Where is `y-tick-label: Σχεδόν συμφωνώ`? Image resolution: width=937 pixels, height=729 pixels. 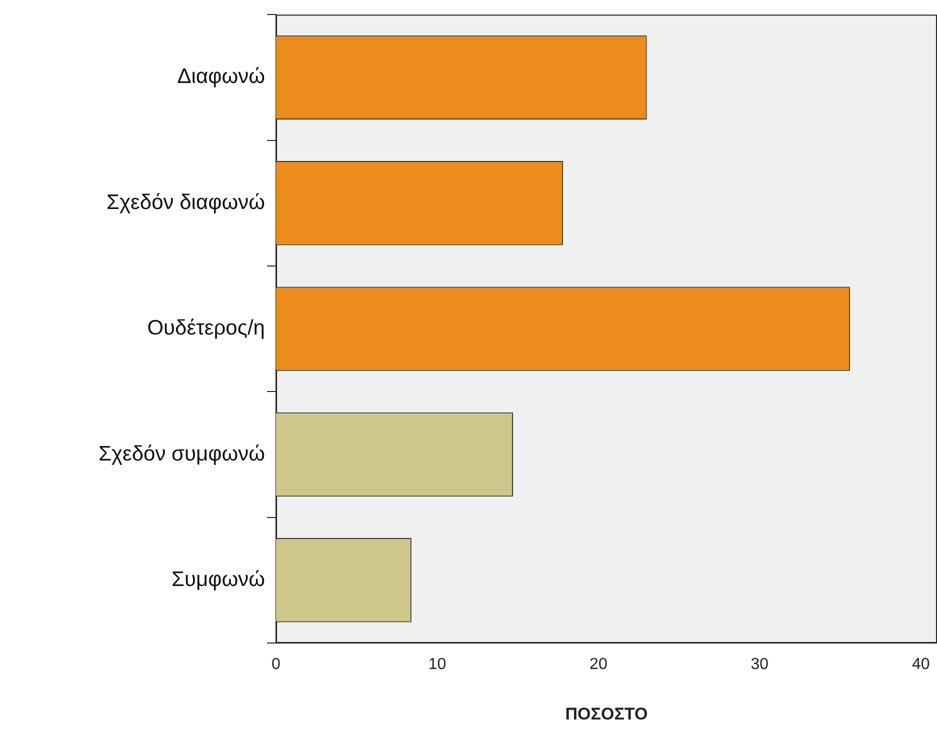 y-tick-label: Σχεδόν συμφωνώ is located at coordinates (181, 454).